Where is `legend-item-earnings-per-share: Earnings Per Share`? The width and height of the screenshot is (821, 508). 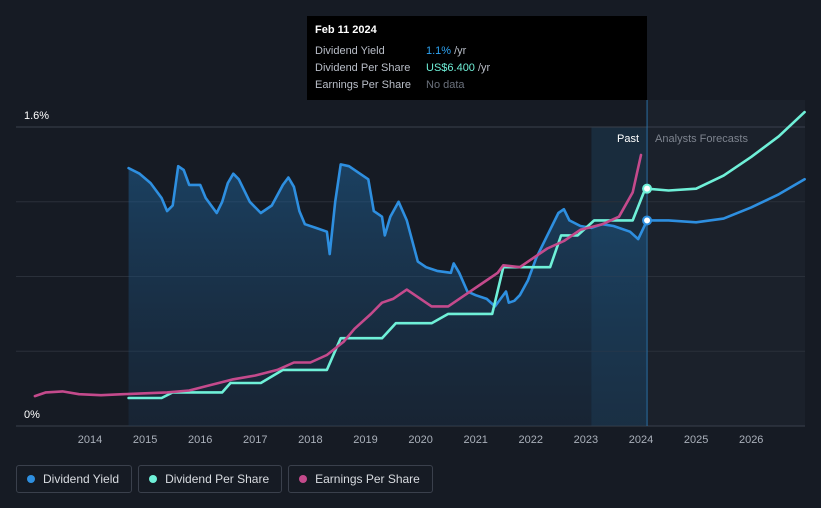
legend-item-earnings-per-share: Earnings Per Share is located at coordinates (360, 479).